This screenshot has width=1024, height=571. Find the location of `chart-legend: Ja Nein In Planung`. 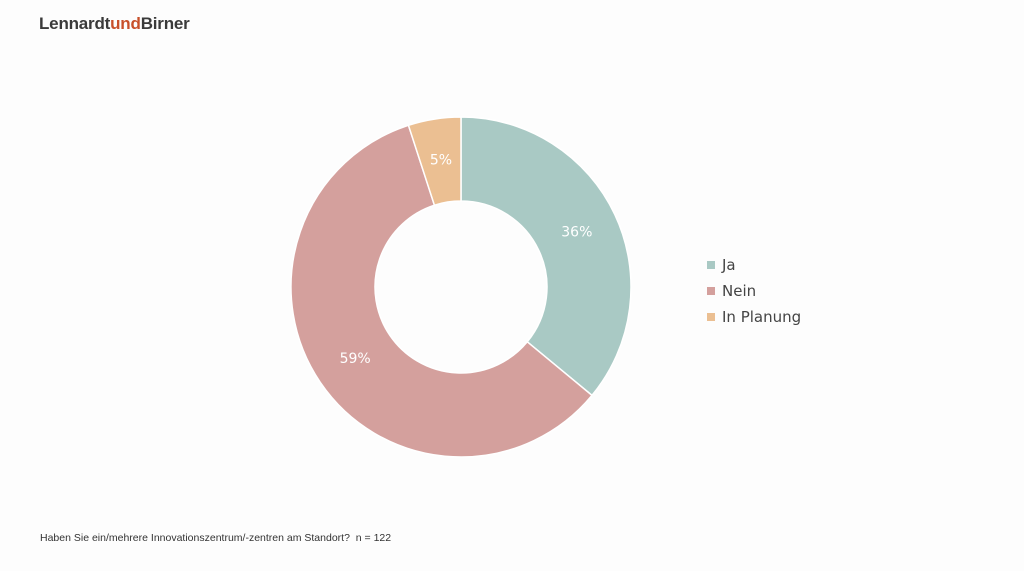

chart-legend: Ja Nein In Planung is located at coordinates (754, 291).